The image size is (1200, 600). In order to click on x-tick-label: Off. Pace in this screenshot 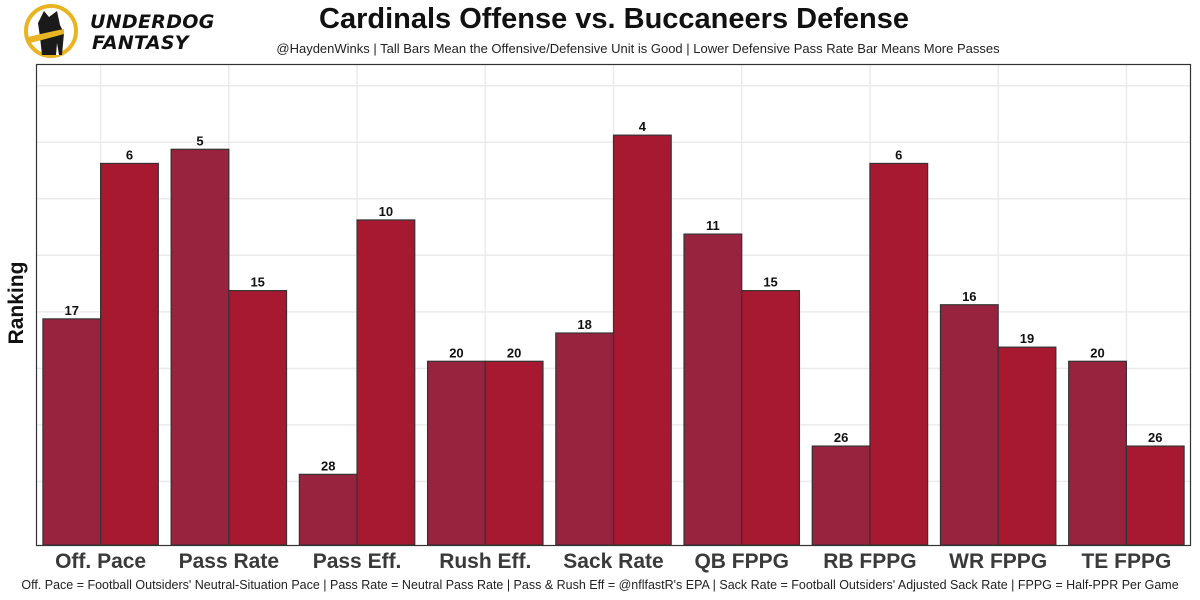, I will do `click(100, 561)`.